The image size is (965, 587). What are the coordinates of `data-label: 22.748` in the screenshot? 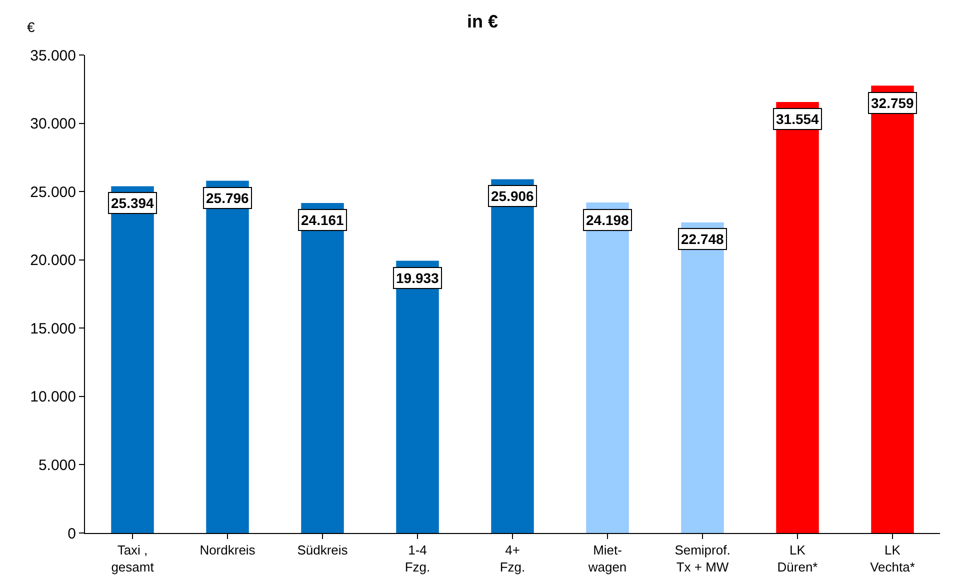 It's located at (702, 239).